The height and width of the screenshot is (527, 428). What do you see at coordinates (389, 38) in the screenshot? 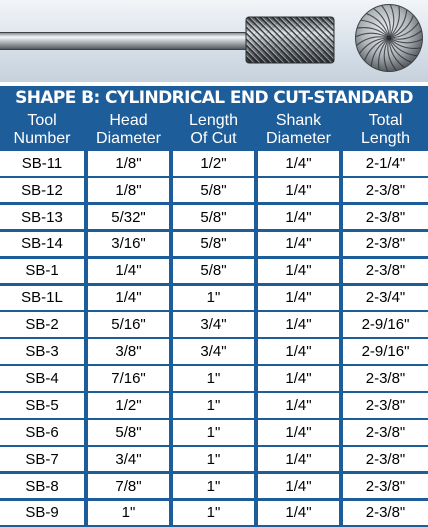
I see `burr-end-face` at bounding box center [389, 38].